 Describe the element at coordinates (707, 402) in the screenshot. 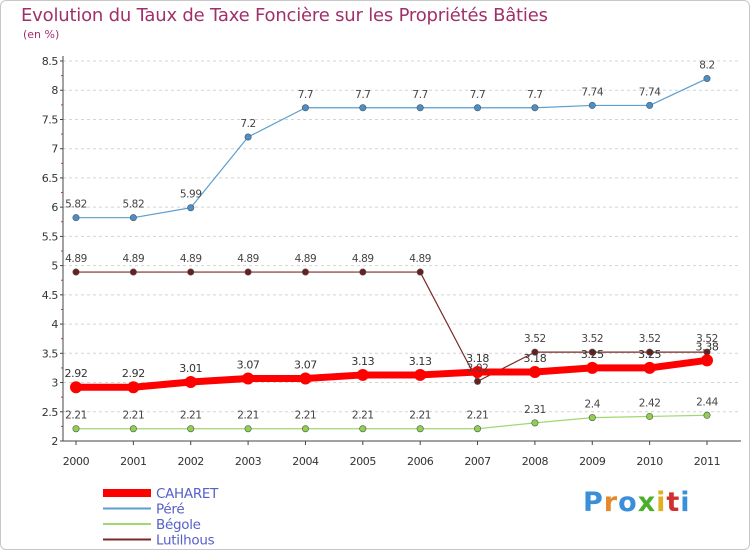

I see `data-label: 2.44` at that location.